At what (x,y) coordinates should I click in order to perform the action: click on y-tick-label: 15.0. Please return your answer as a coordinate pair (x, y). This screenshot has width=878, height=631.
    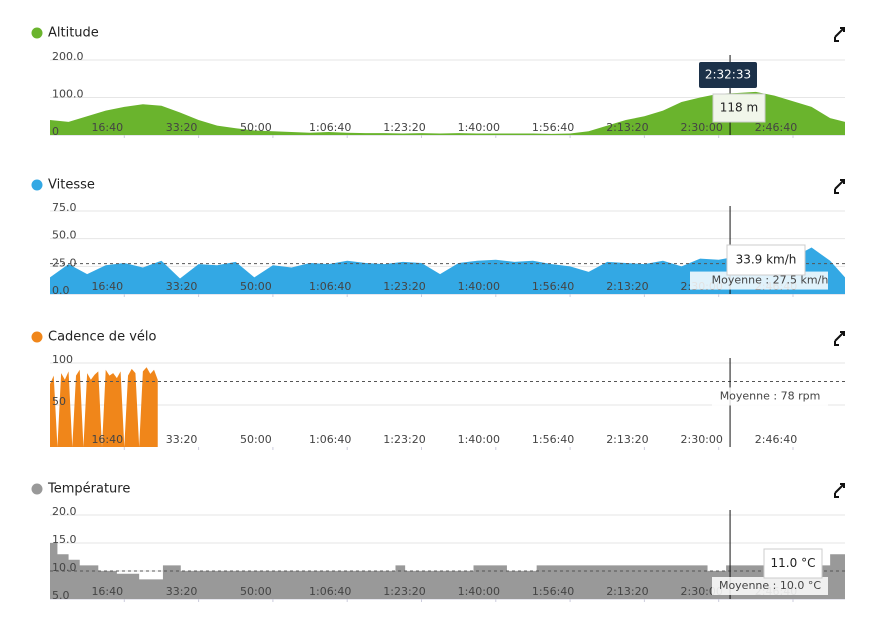
    Looking at the image, I should click on (64, 539).